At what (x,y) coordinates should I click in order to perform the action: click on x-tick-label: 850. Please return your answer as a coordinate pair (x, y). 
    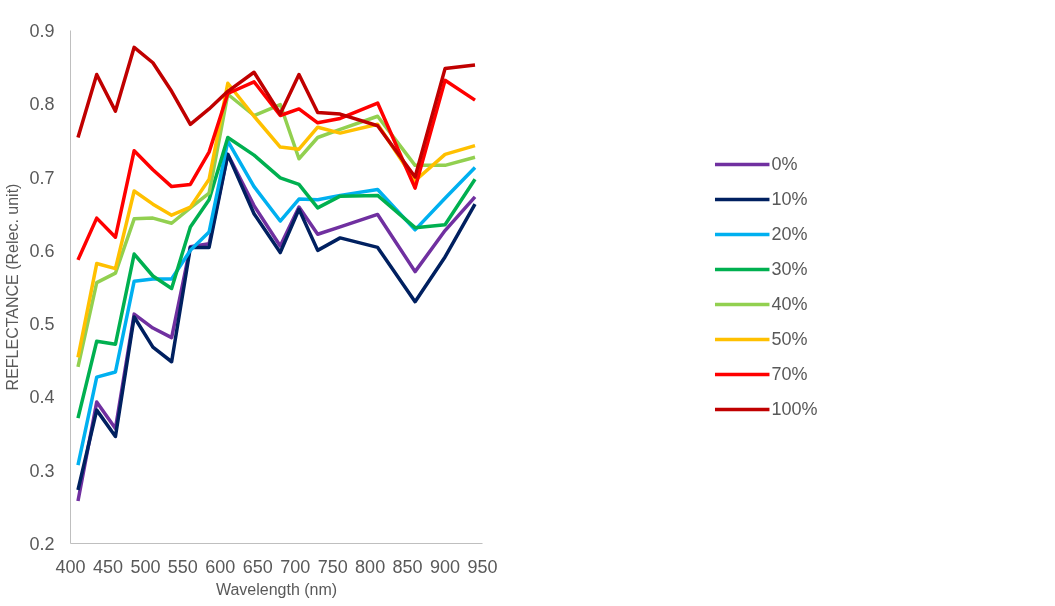
    Looking at the image, I should click on (407, 566).